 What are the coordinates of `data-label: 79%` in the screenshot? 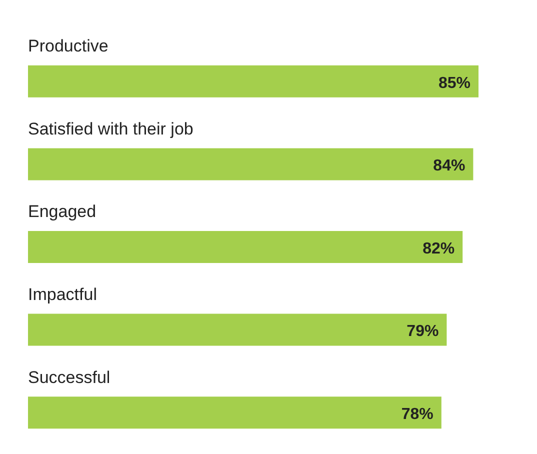 It's located at (422, 331).